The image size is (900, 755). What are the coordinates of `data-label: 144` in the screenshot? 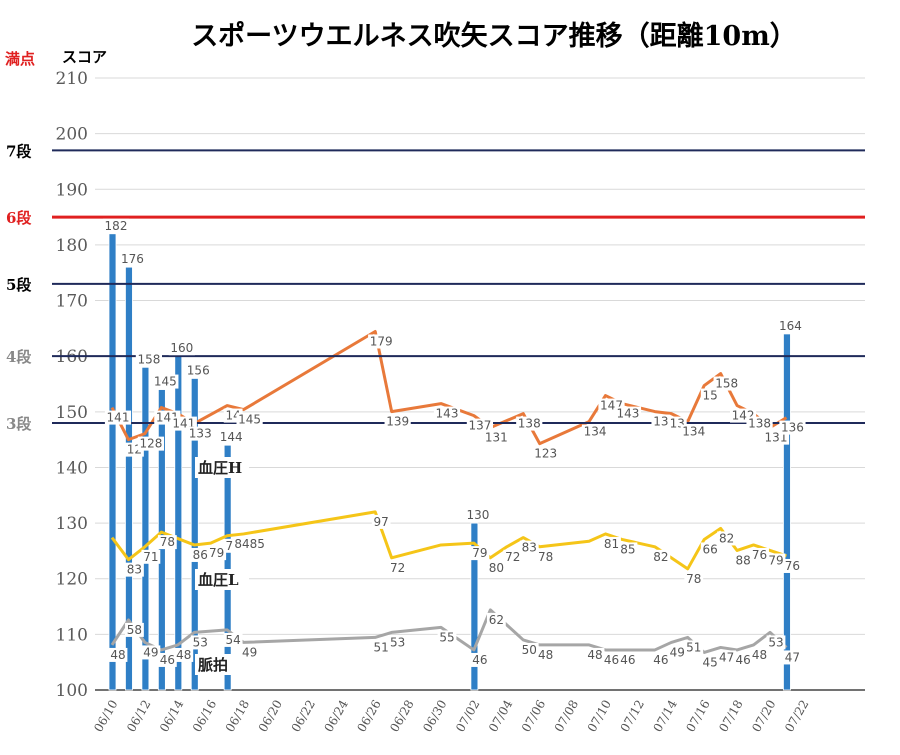 It's located at (231, 437).